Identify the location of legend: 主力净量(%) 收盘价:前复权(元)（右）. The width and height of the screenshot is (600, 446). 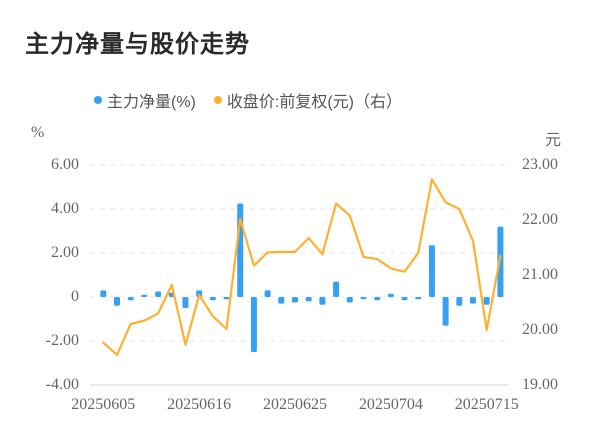
(248, 100).